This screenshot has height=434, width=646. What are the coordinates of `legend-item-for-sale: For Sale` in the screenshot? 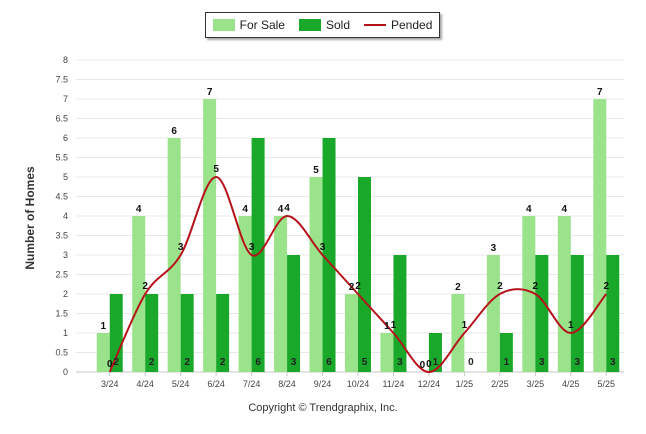 It's located at (248, 25).